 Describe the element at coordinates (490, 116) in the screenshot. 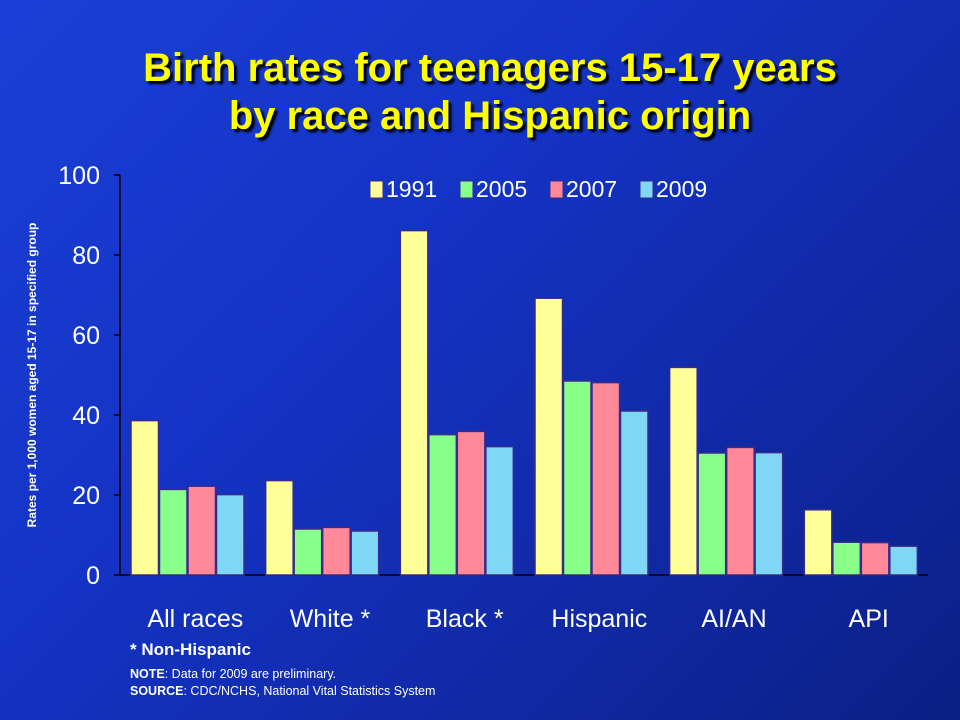

I see `chart-title-line2: by race and Hispanic origin` at that location.